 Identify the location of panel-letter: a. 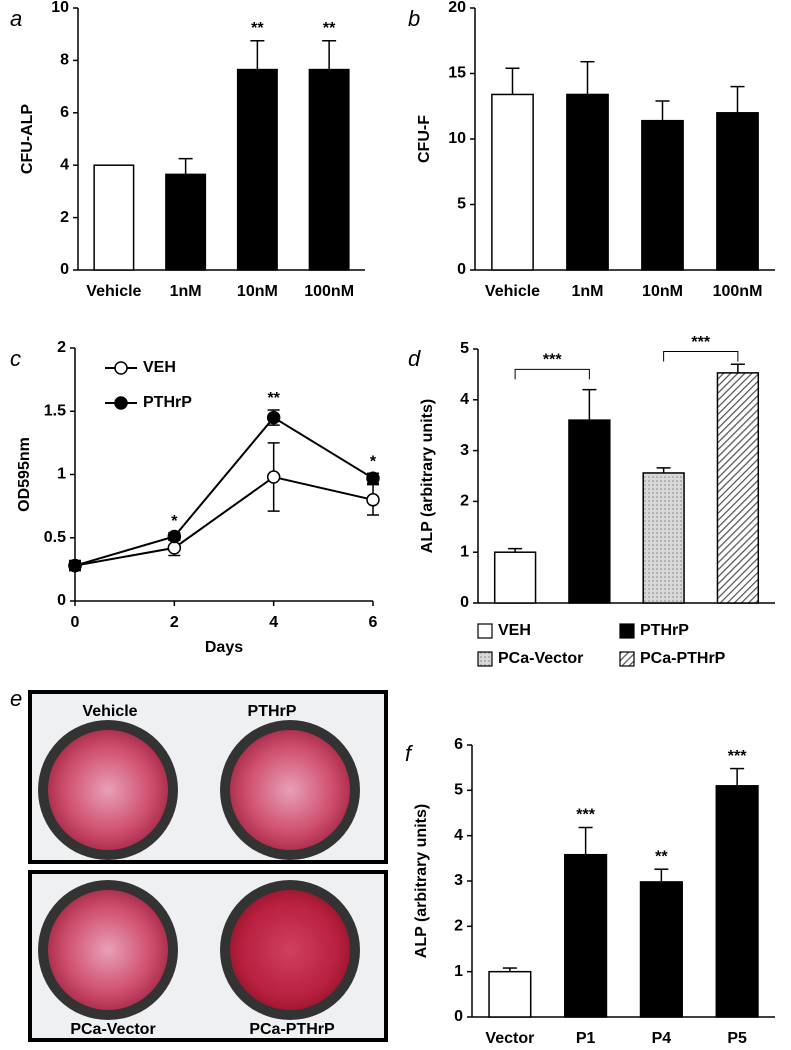
(16, 18).